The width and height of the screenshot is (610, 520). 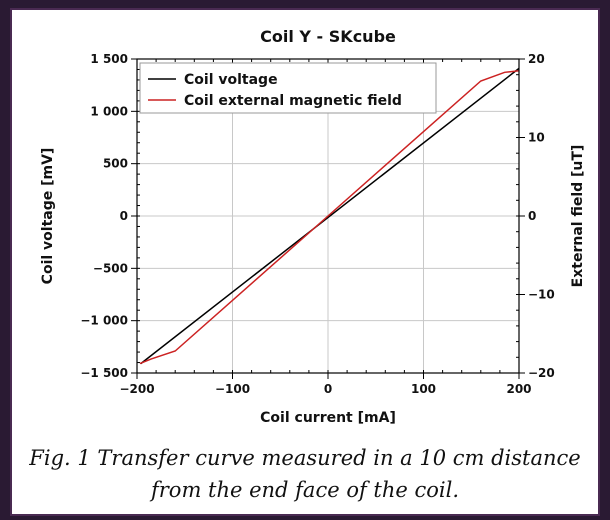 I want to click on legend-label-1: Coil voltage, so click(x=231, y=80).